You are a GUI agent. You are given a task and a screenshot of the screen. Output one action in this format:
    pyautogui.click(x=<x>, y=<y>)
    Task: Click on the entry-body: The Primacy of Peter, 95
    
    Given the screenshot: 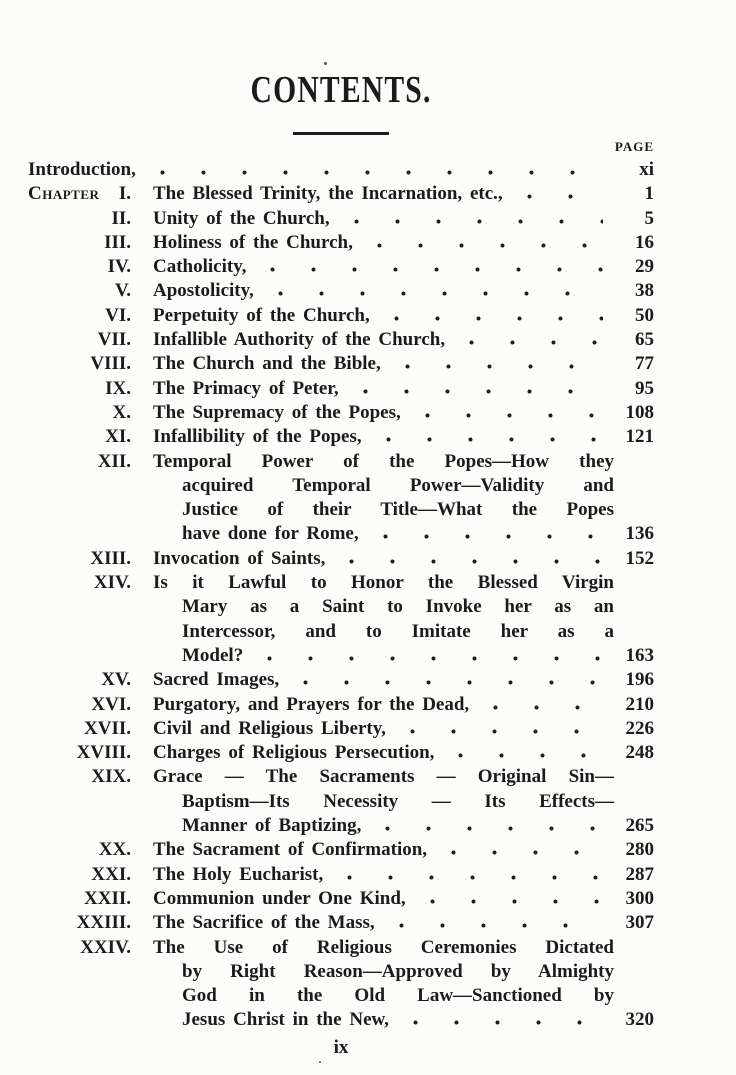 What is the action you would take?
    pyautogui.click(x=403, y=389)
    